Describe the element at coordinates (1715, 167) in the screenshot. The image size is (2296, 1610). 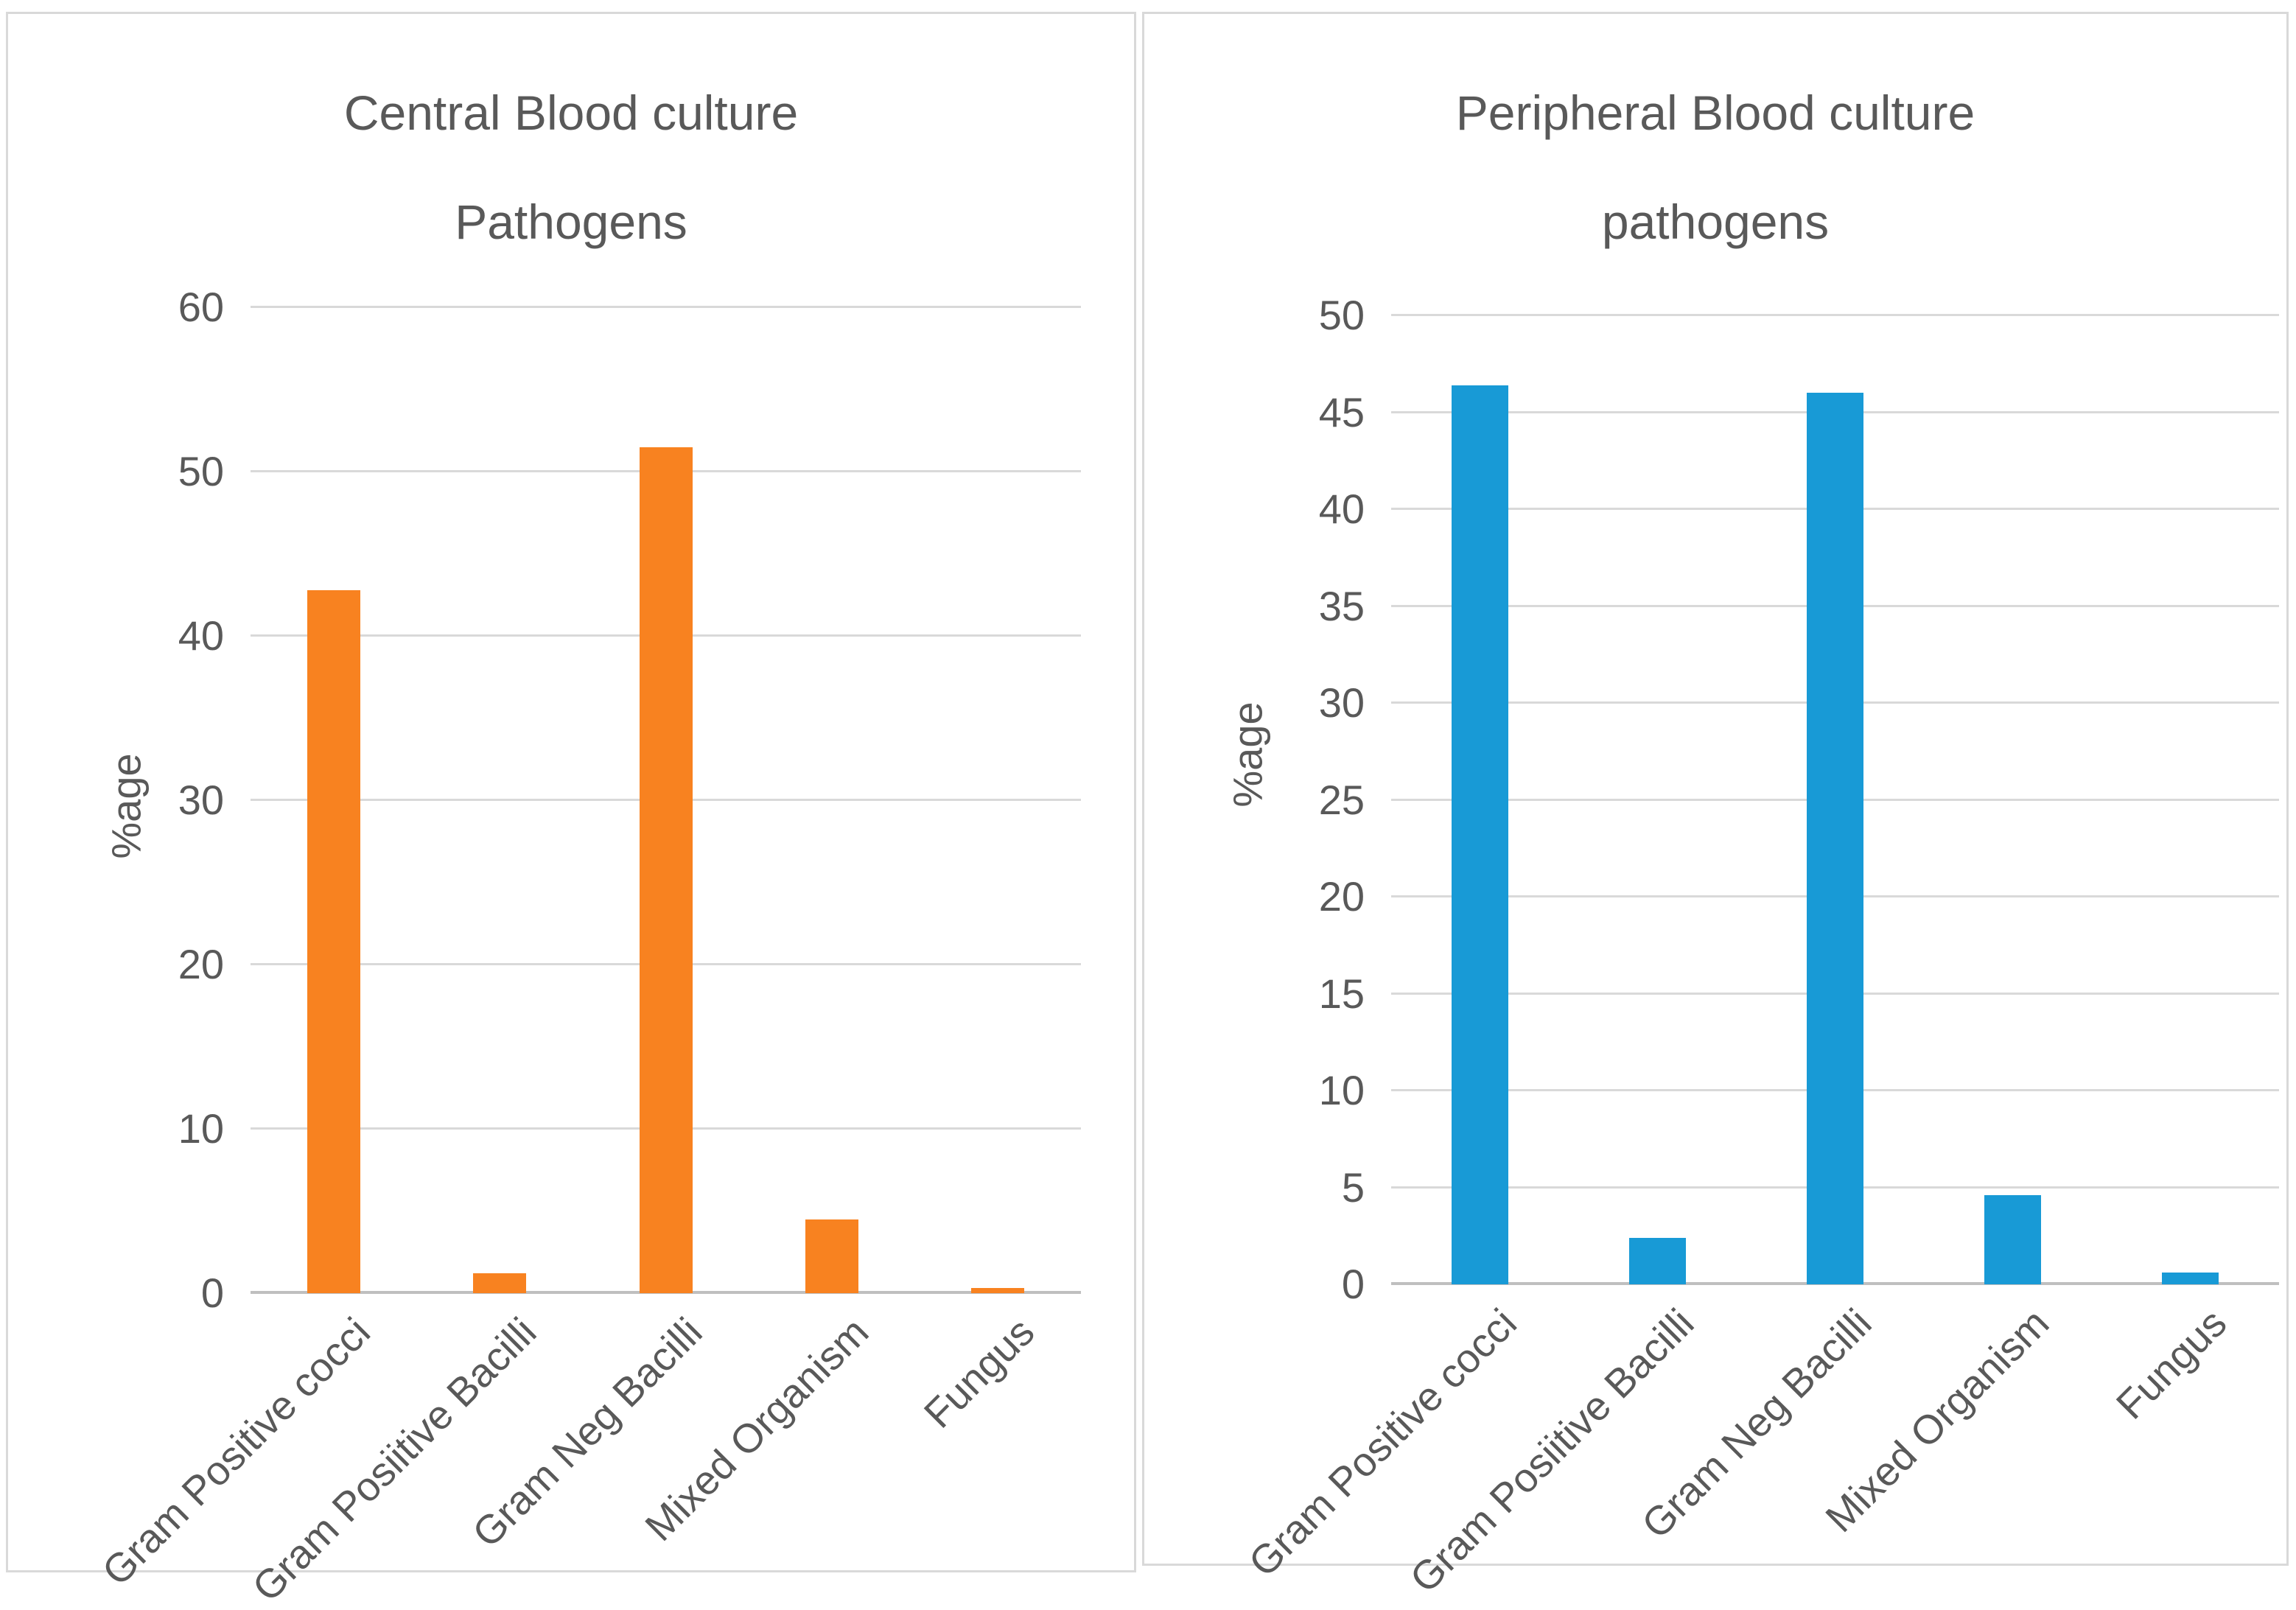
I see `chart-title: Peripheral Blood culture pathogens` at that location.